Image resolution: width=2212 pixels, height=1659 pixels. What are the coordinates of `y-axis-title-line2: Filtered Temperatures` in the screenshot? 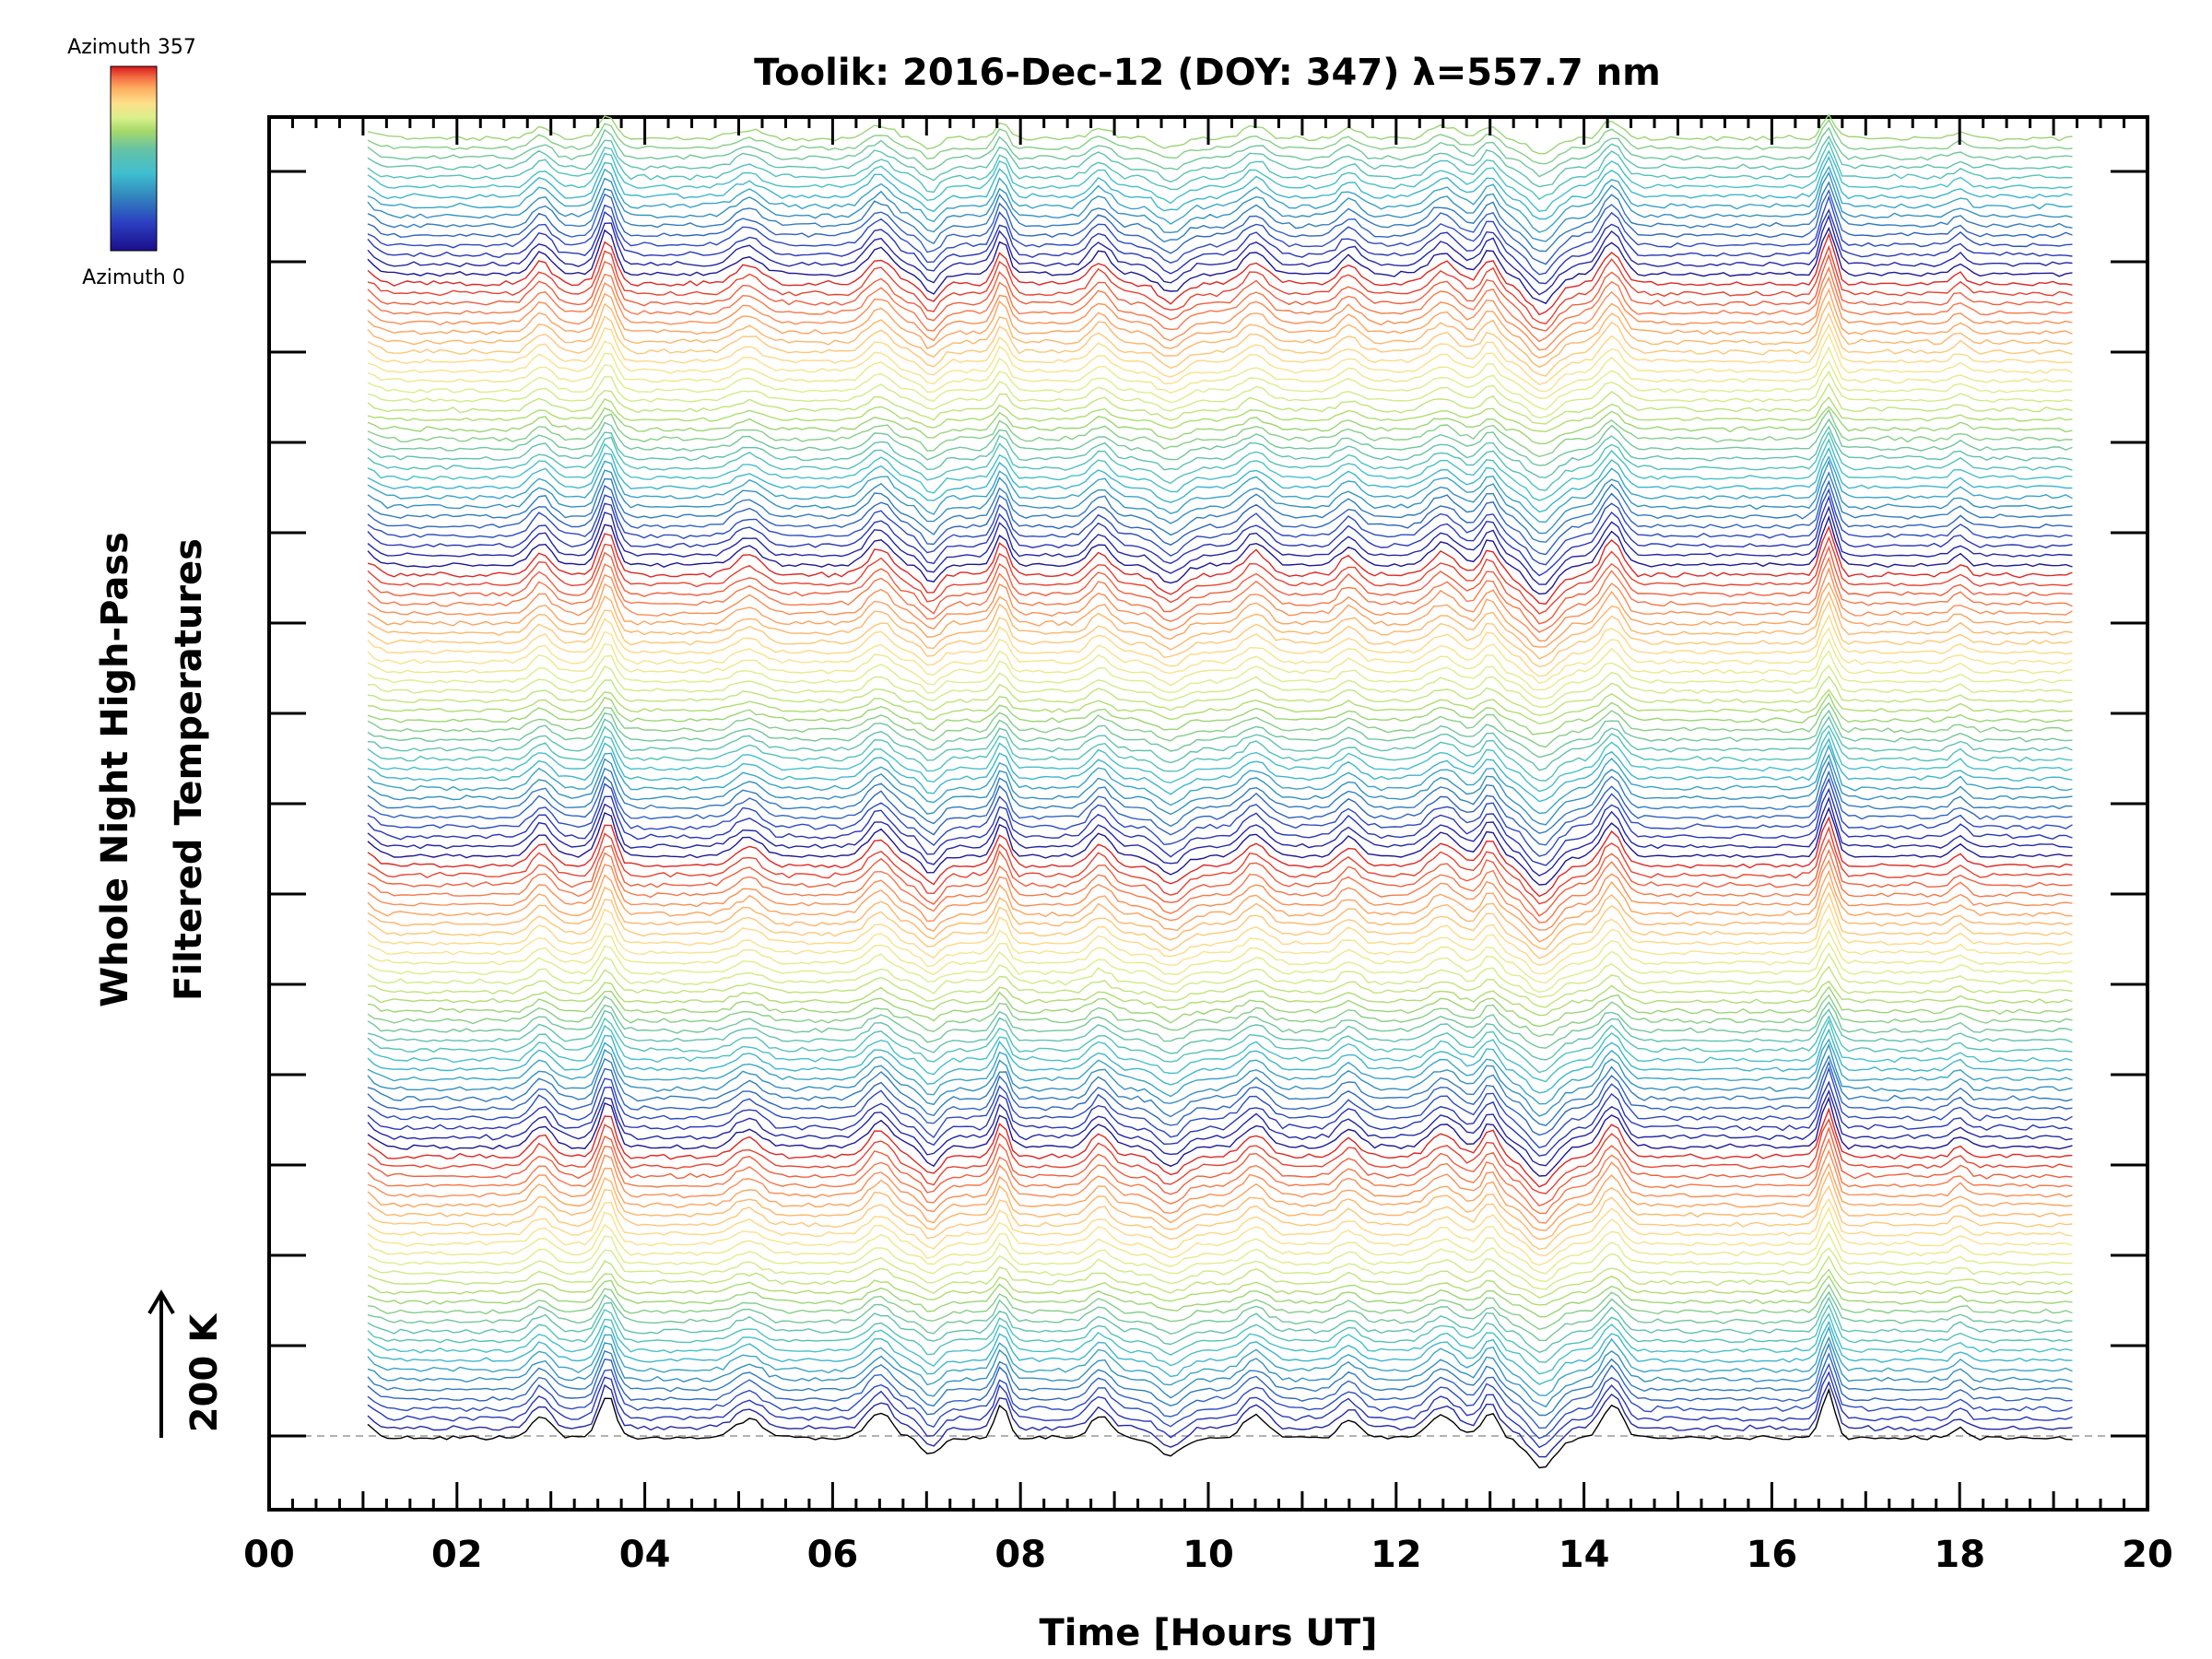 It's located at (189, 769).